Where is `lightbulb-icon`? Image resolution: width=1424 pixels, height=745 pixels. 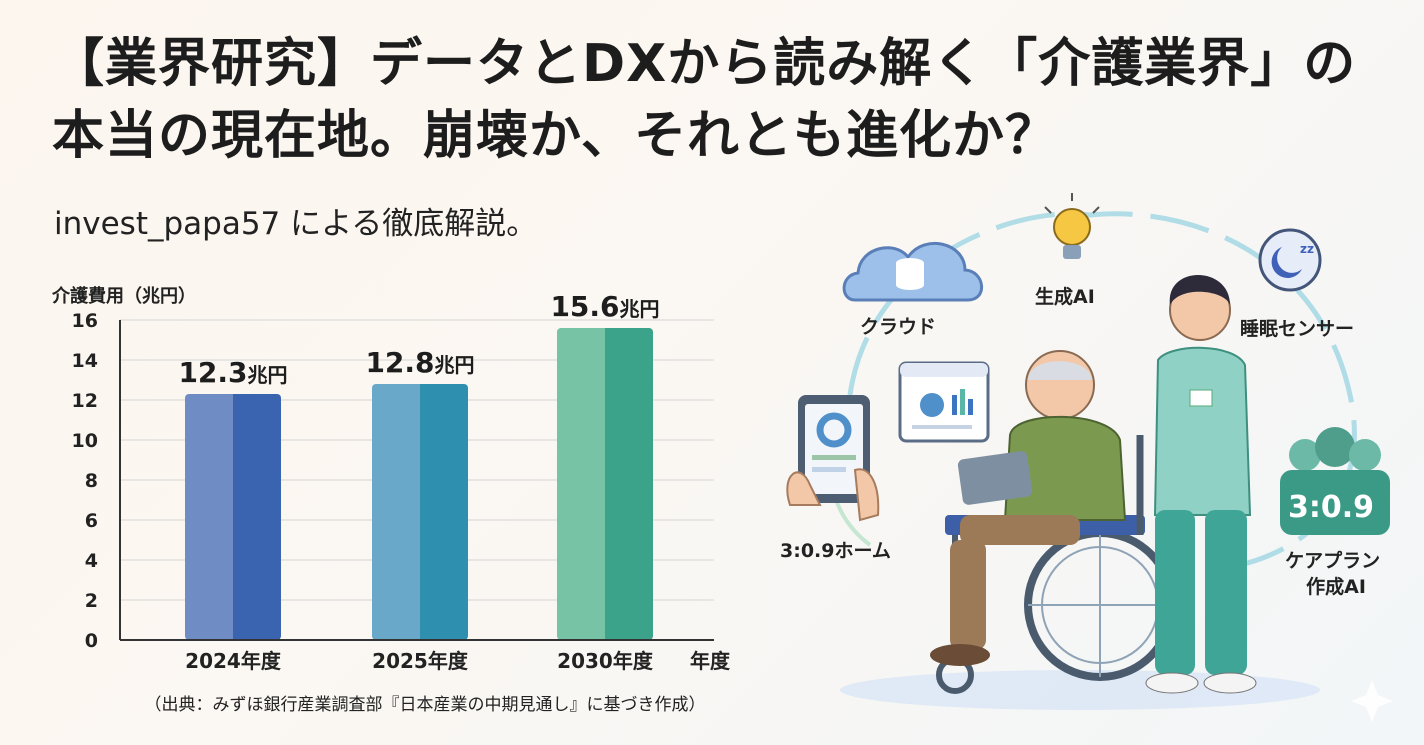 lightbulb-icon is located at coordinates (1072, 226).